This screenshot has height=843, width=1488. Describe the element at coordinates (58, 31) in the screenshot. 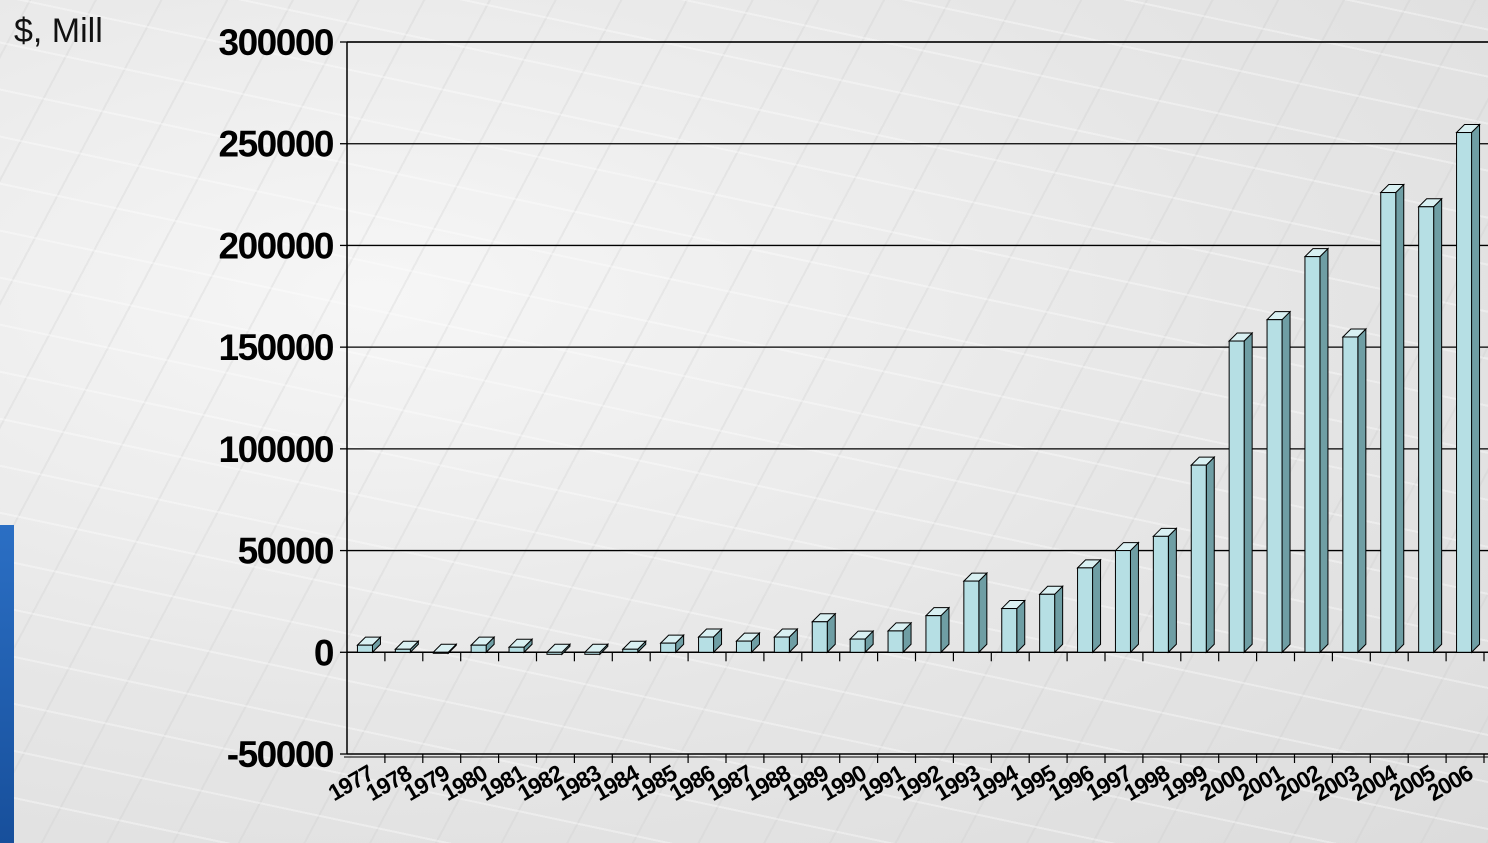

I see `unit-label: $, Mill` at that location.